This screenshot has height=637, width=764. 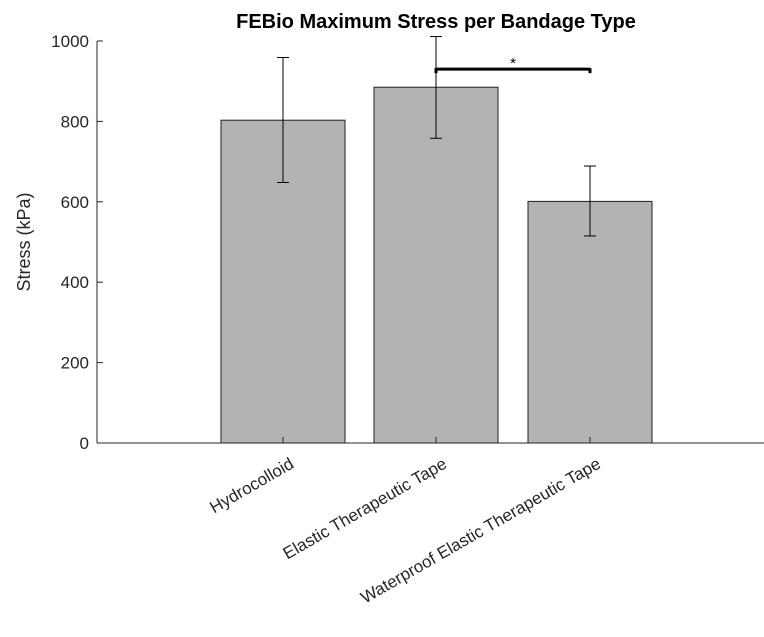 What do you see at coordinates (436, 22) in the screenshot?
I see `chart-title: FEBio Maximum Stress per Bandage Type` at bounding box center [436, 22].